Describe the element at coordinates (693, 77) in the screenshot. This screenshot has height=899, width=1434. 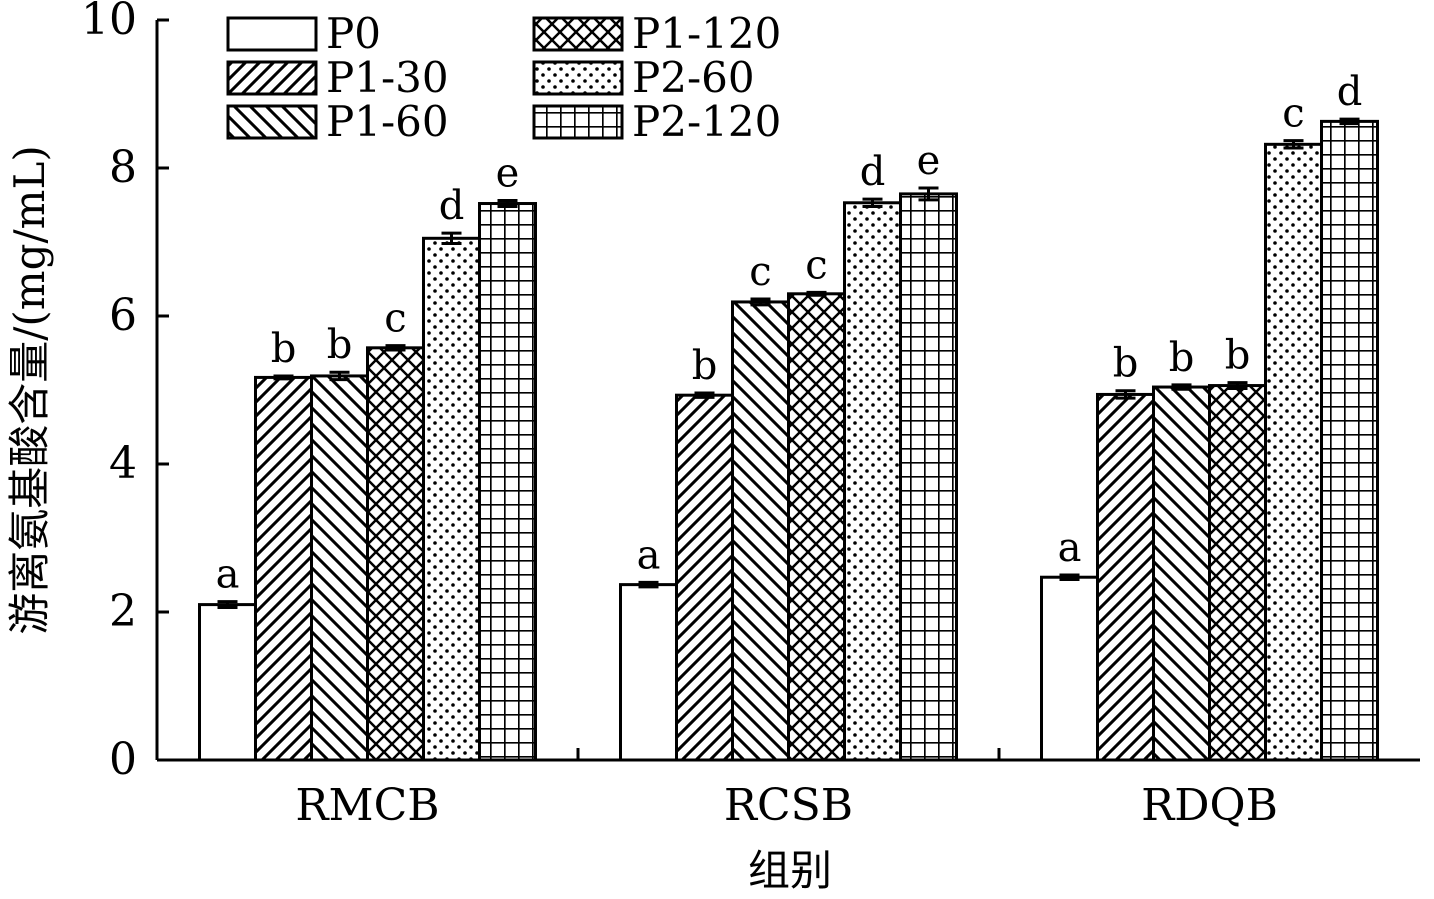
I see `legend-label: P2-60` at that location.